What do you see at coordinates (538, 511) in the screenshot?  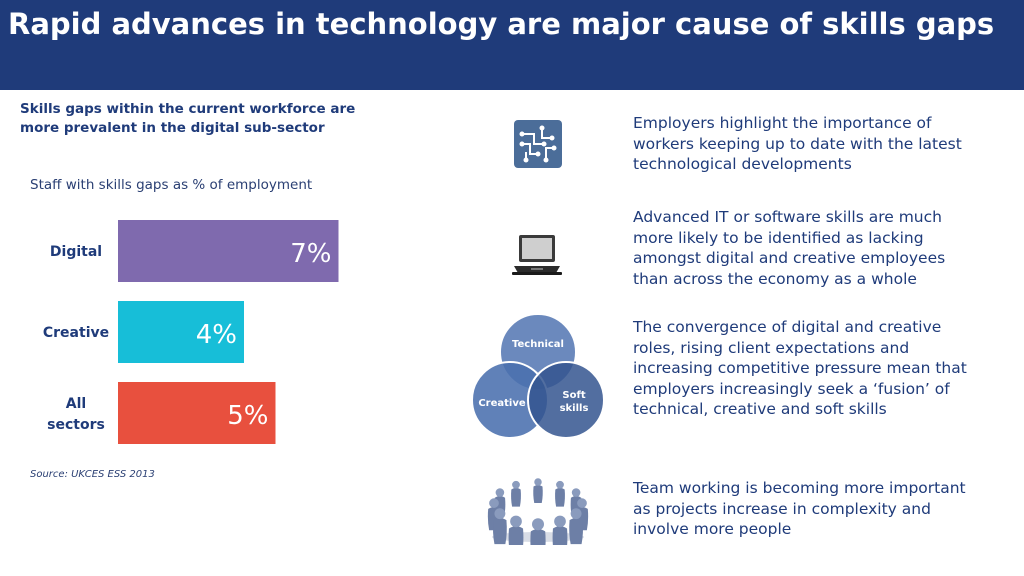 I see `team-circle-icon` at bounding box center [538, 511].